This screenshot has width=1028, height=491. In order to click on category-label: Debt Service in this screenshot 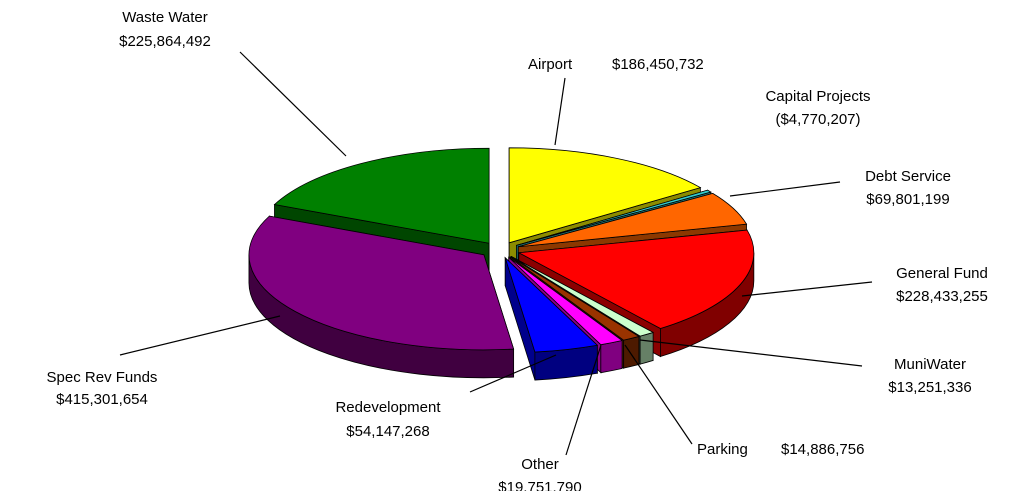, I will do `click(908, 176)`.